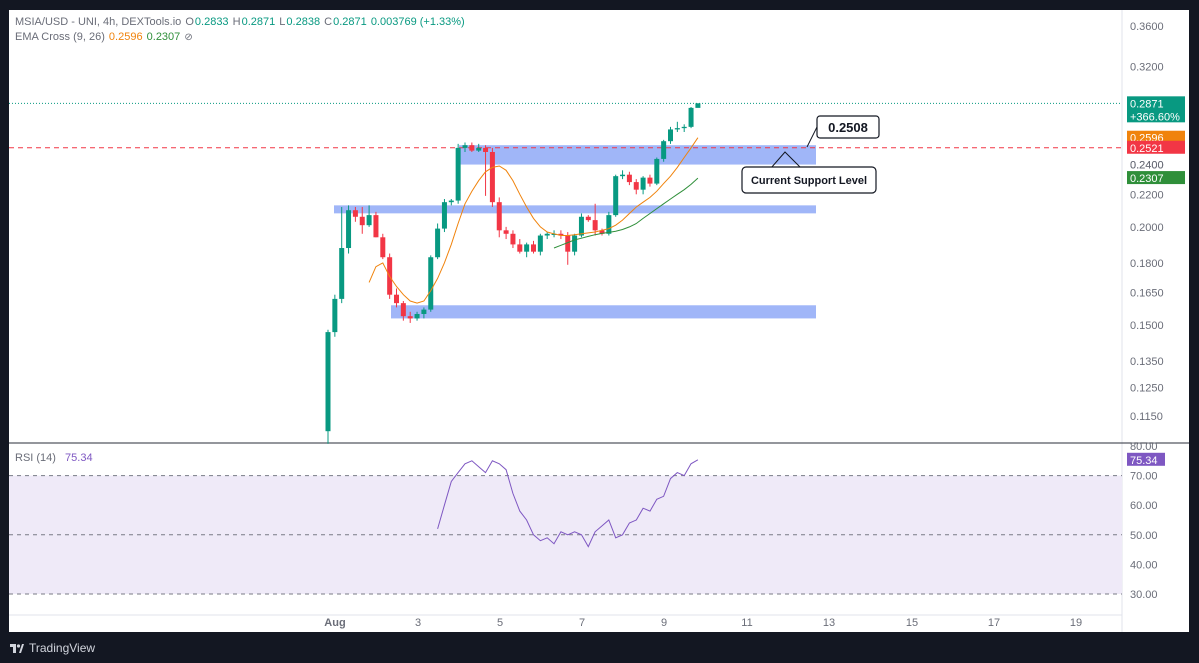 The image size is (1199, 663). I want to click on time-tick-label: 13, so click(829, 623).